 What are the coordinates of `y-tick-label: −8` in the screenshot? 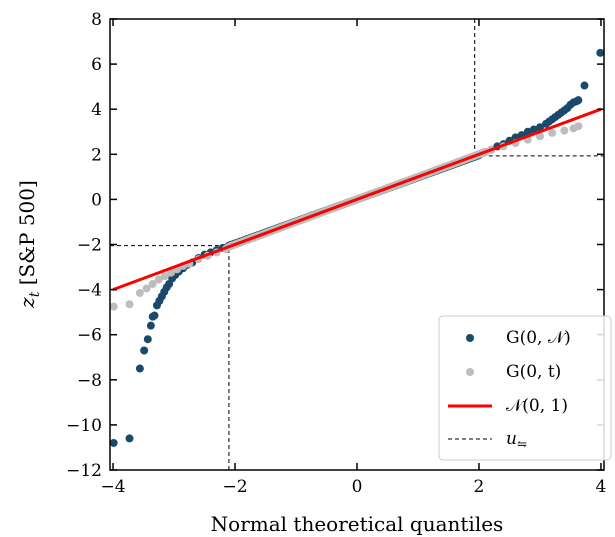 It's located at (89, 381).